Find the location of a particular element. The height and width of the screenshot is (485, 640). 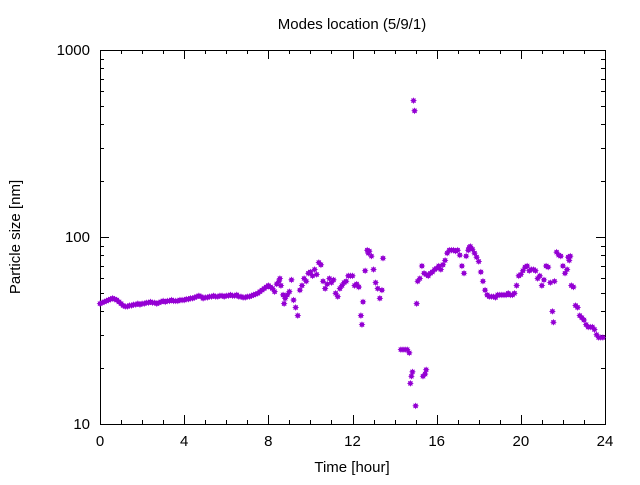

x-tick-label: 8 is located at coordinates (268, 441).